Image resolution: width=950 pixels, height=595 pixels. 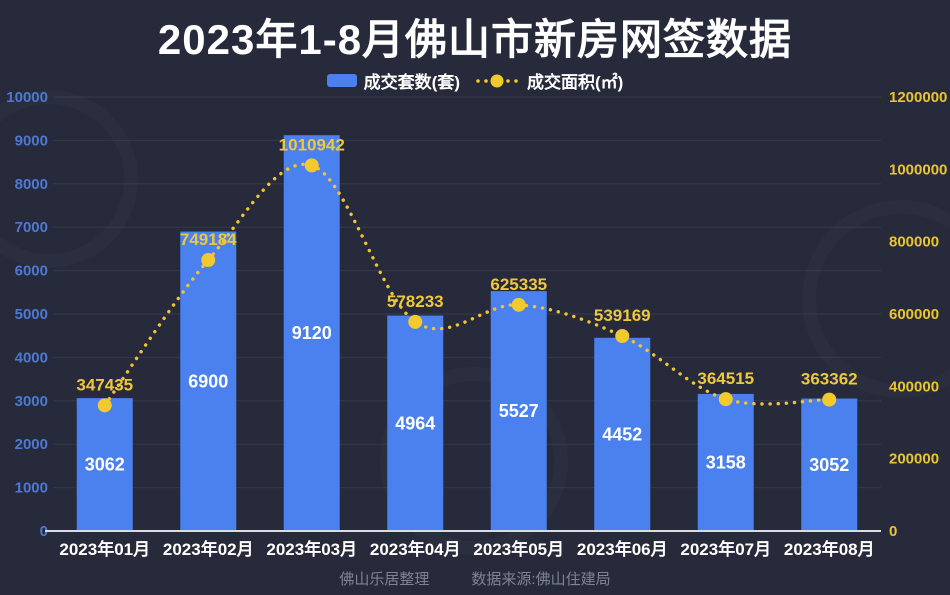 What do you see at coordinates (914, 242) in the screenshot?
I see `y-axis-tick-label-right: 800000` at bounding box center [914, 242].